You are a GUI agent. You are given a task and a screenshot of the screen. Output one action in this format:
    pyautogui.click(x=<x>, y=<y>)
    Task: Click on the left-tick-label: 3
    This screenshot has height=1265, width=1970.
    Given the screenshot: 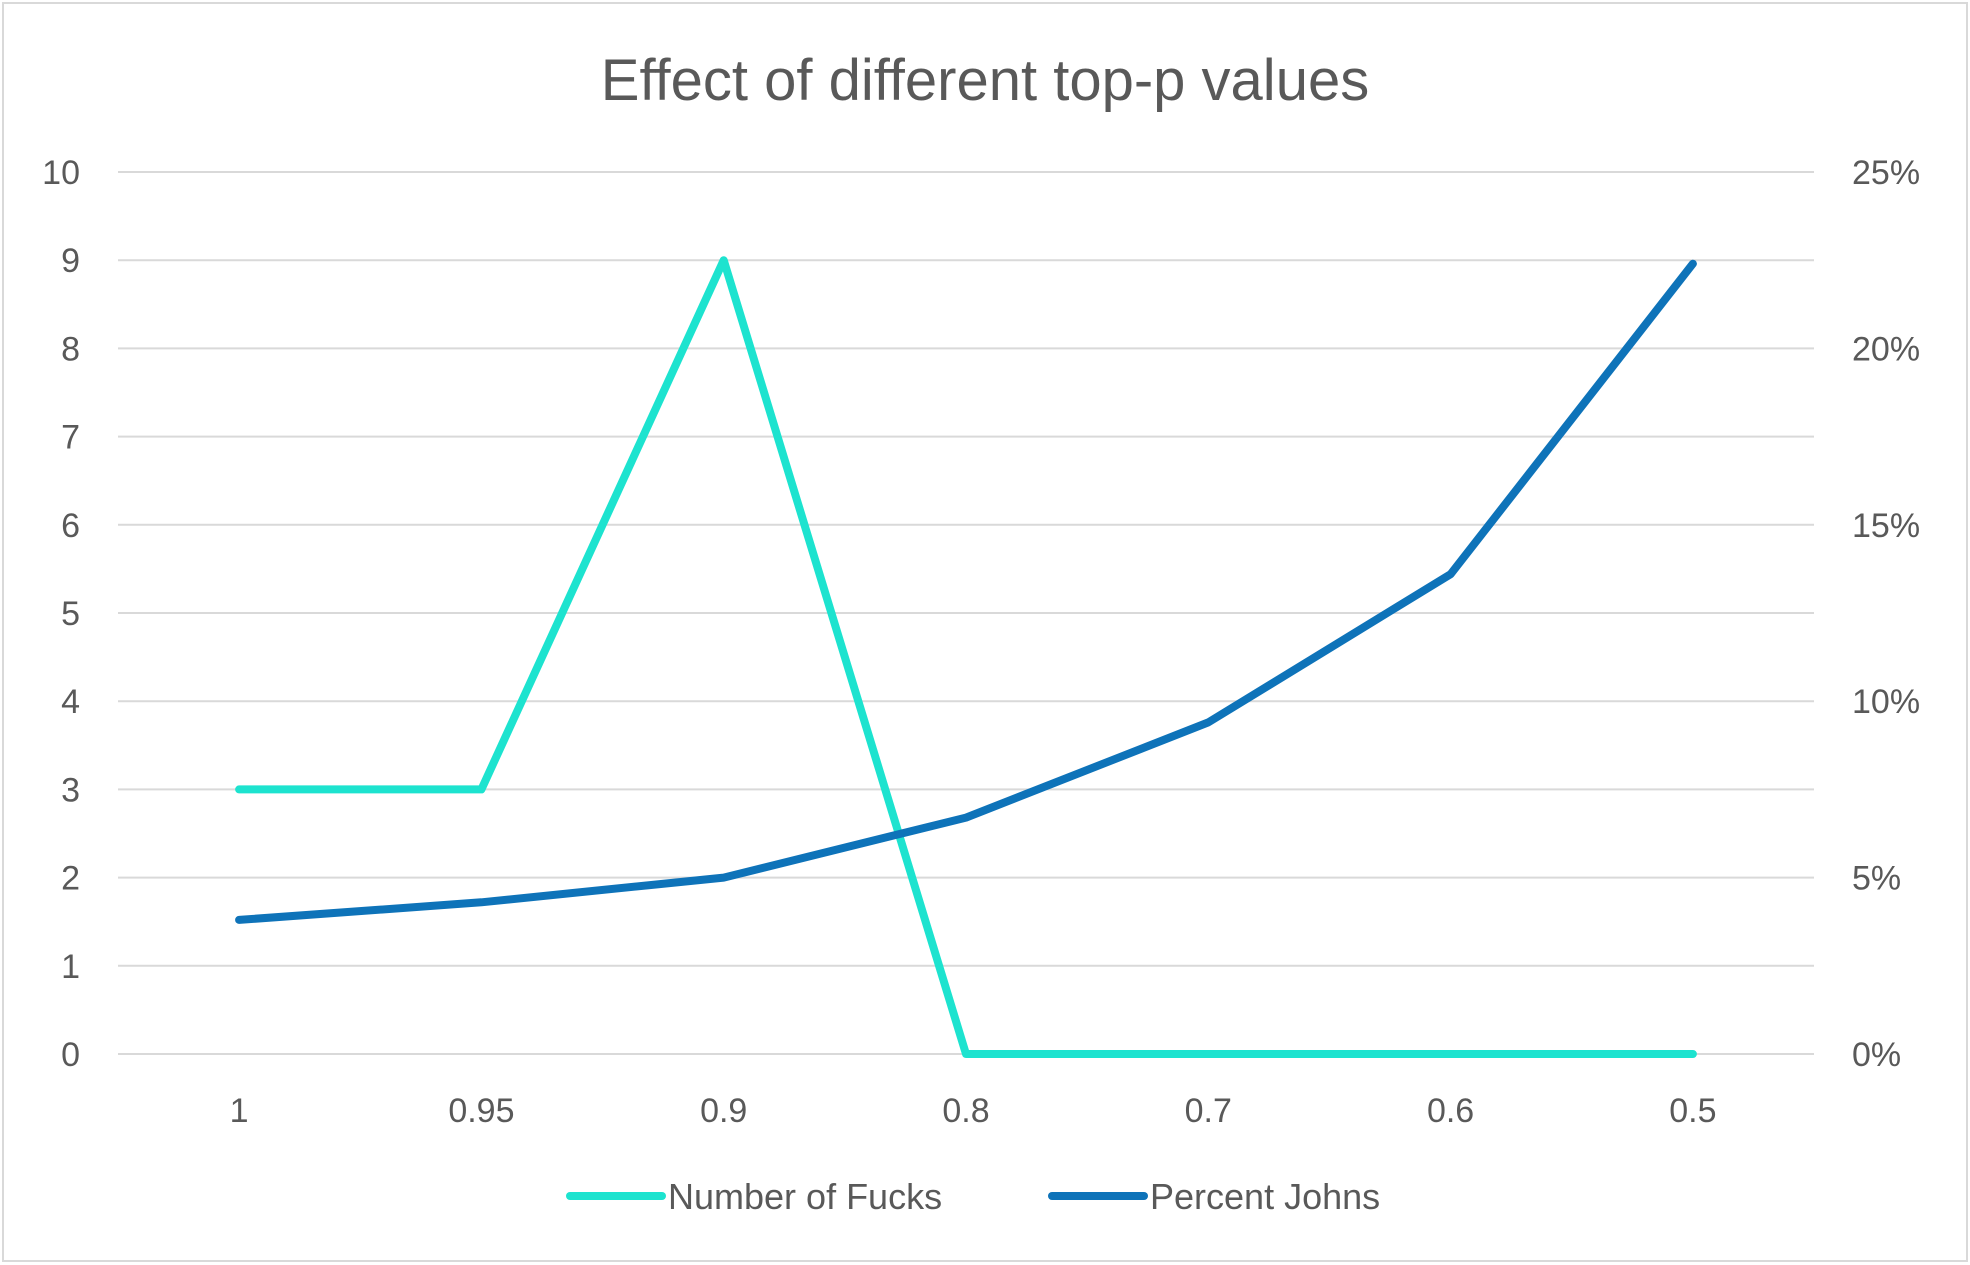 What is the action you would take?
    pyautogui.click(x=70, y=790)
    